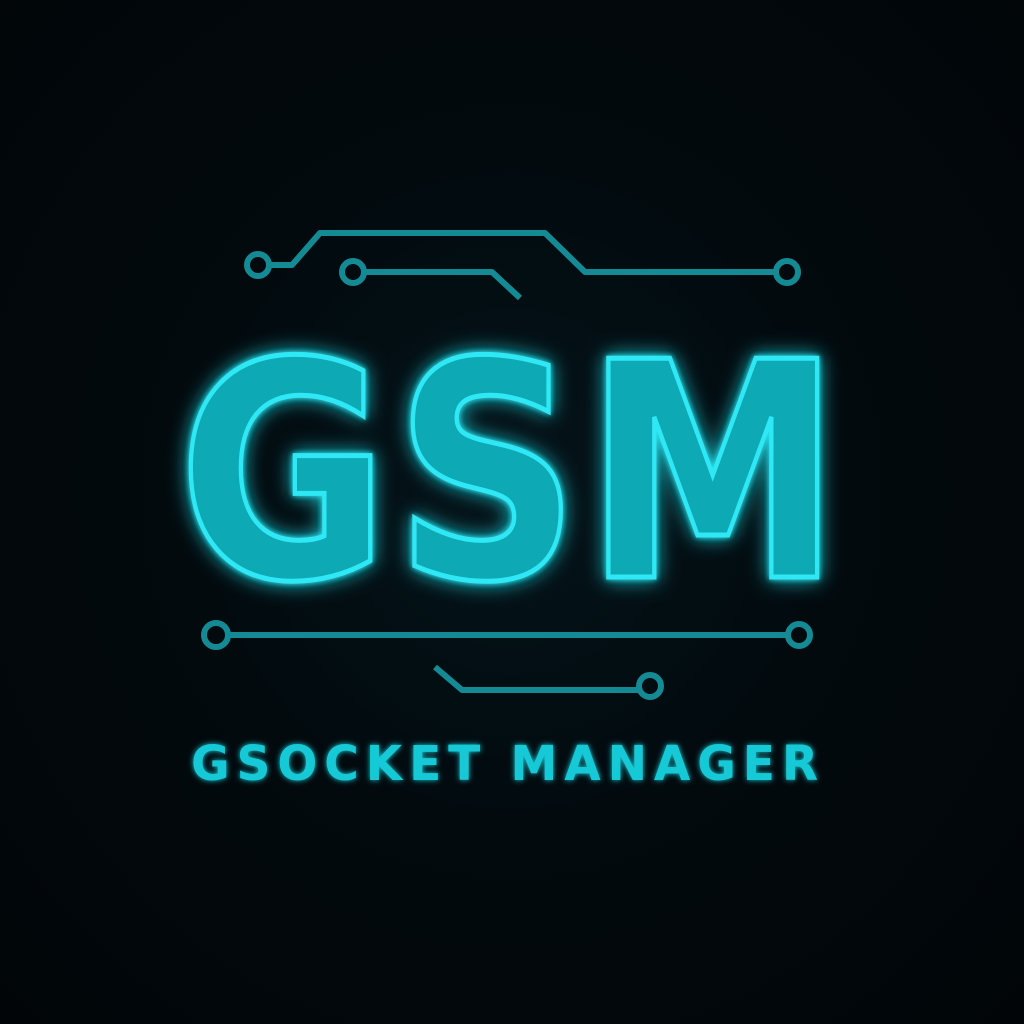 This screenshot has width=1024, height=1024. I want to click on tagline: GSOCKET MANAGER, so click(508, 764).